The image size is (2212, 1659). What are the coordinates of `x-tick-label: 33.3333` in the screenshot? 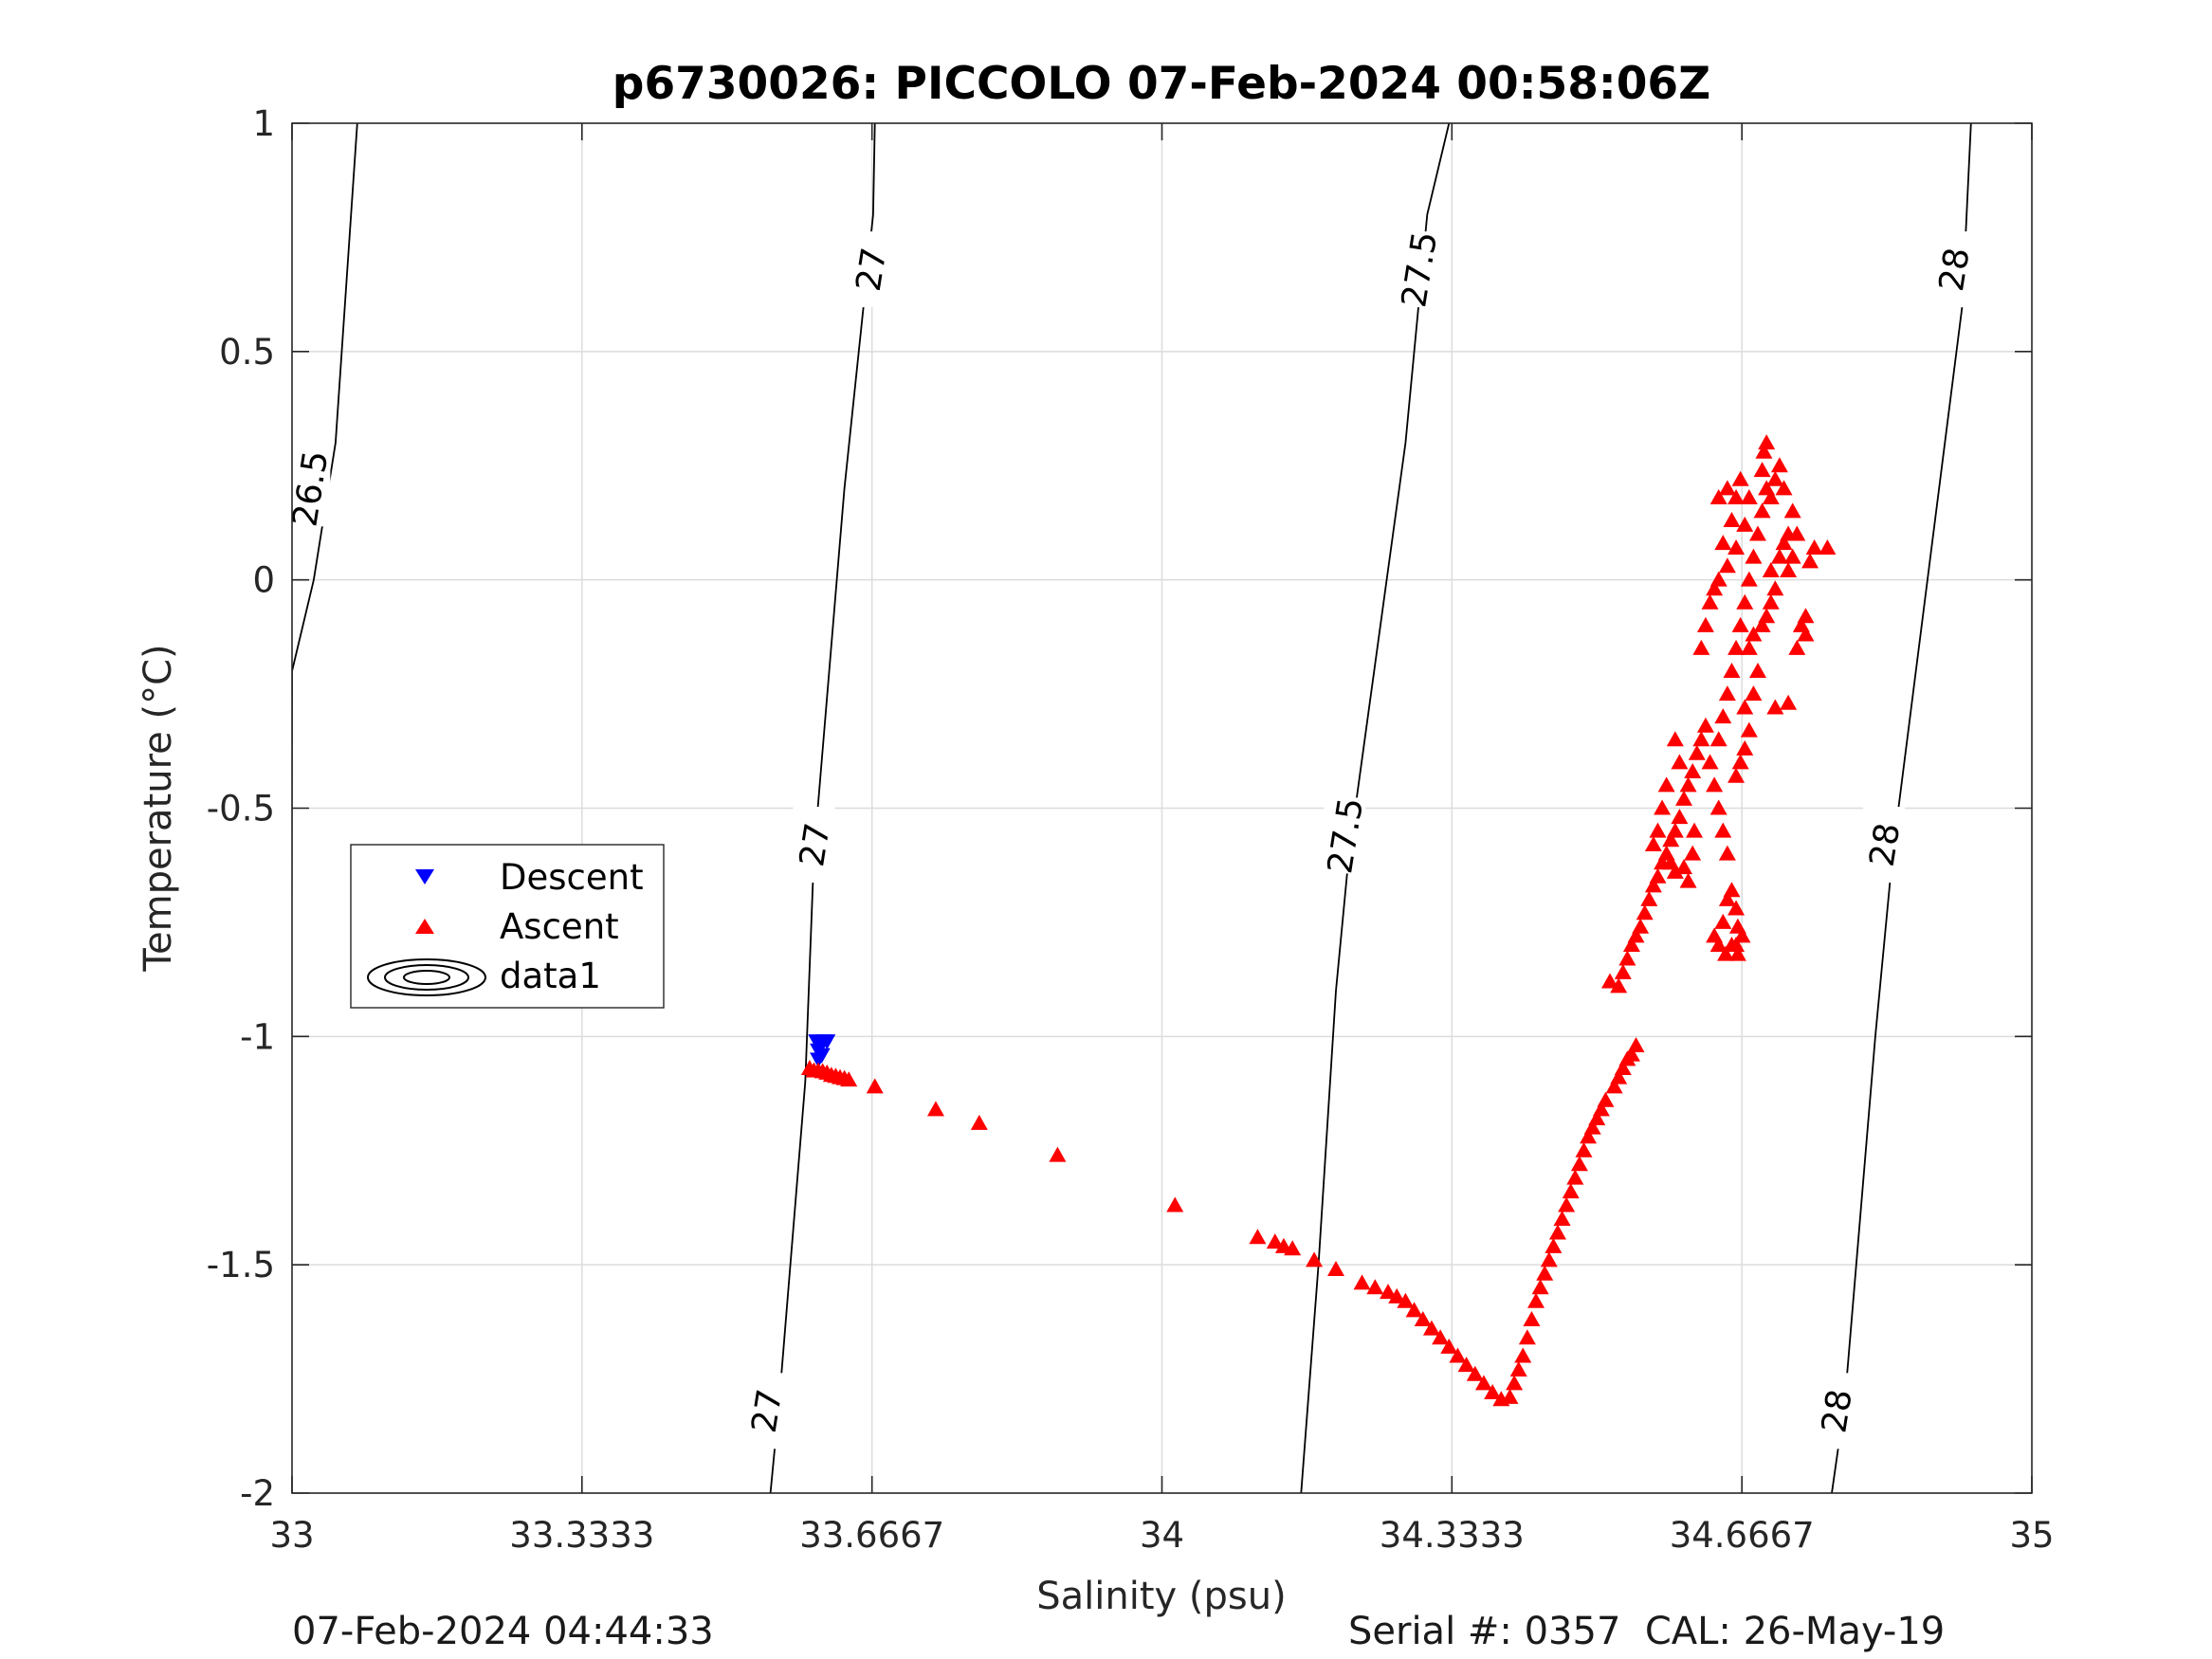 It's located at (581, 1535).